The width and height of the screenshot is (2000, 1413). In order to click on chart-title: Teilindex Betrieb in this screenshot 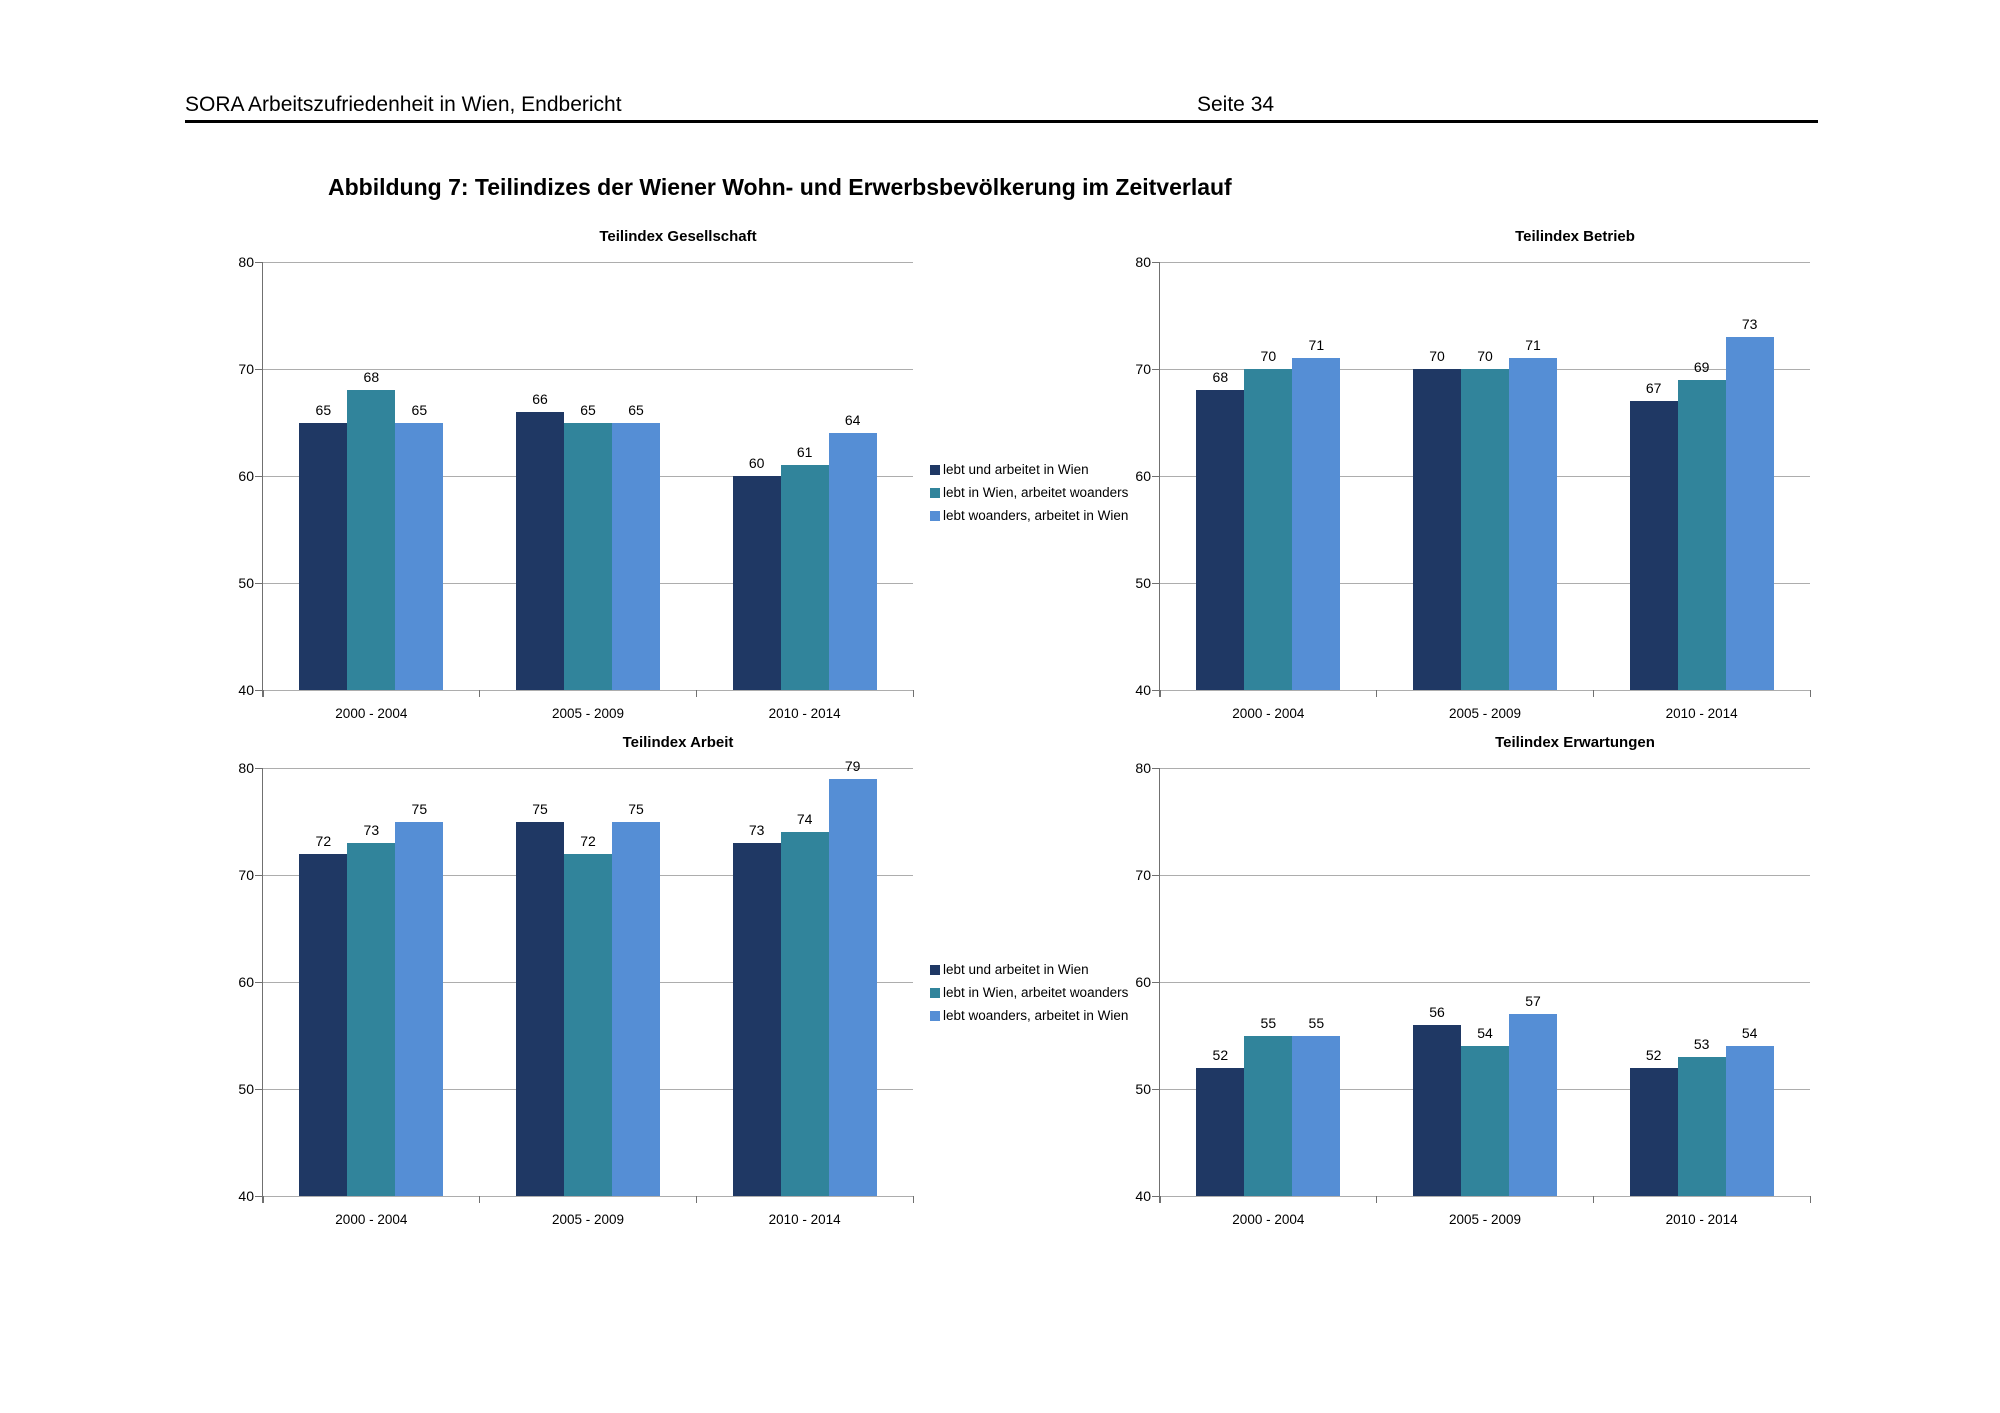, I will do `click(1575, 236)`.